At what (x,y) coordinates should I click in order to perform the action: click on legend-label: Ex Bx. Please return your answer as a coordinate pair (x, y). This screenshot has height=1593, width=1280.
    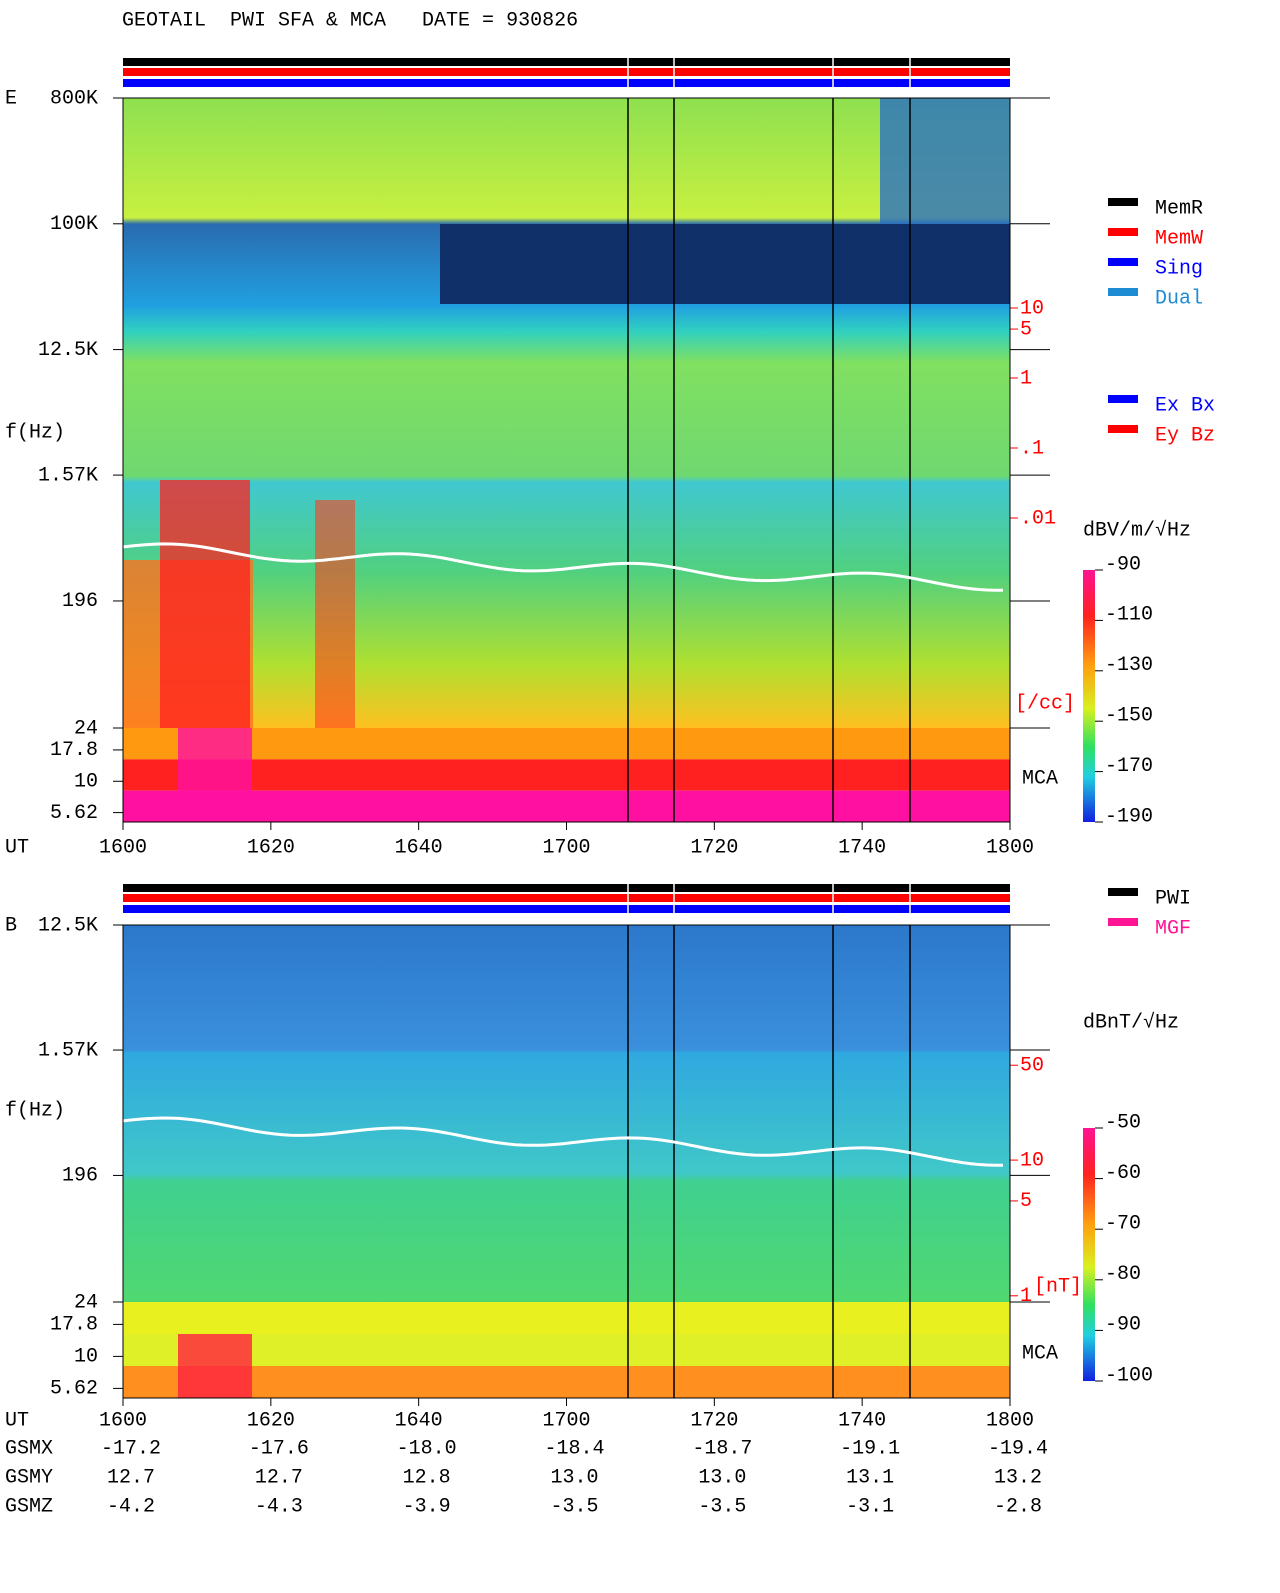
    Looking at the image, I should click on (1185, 405).